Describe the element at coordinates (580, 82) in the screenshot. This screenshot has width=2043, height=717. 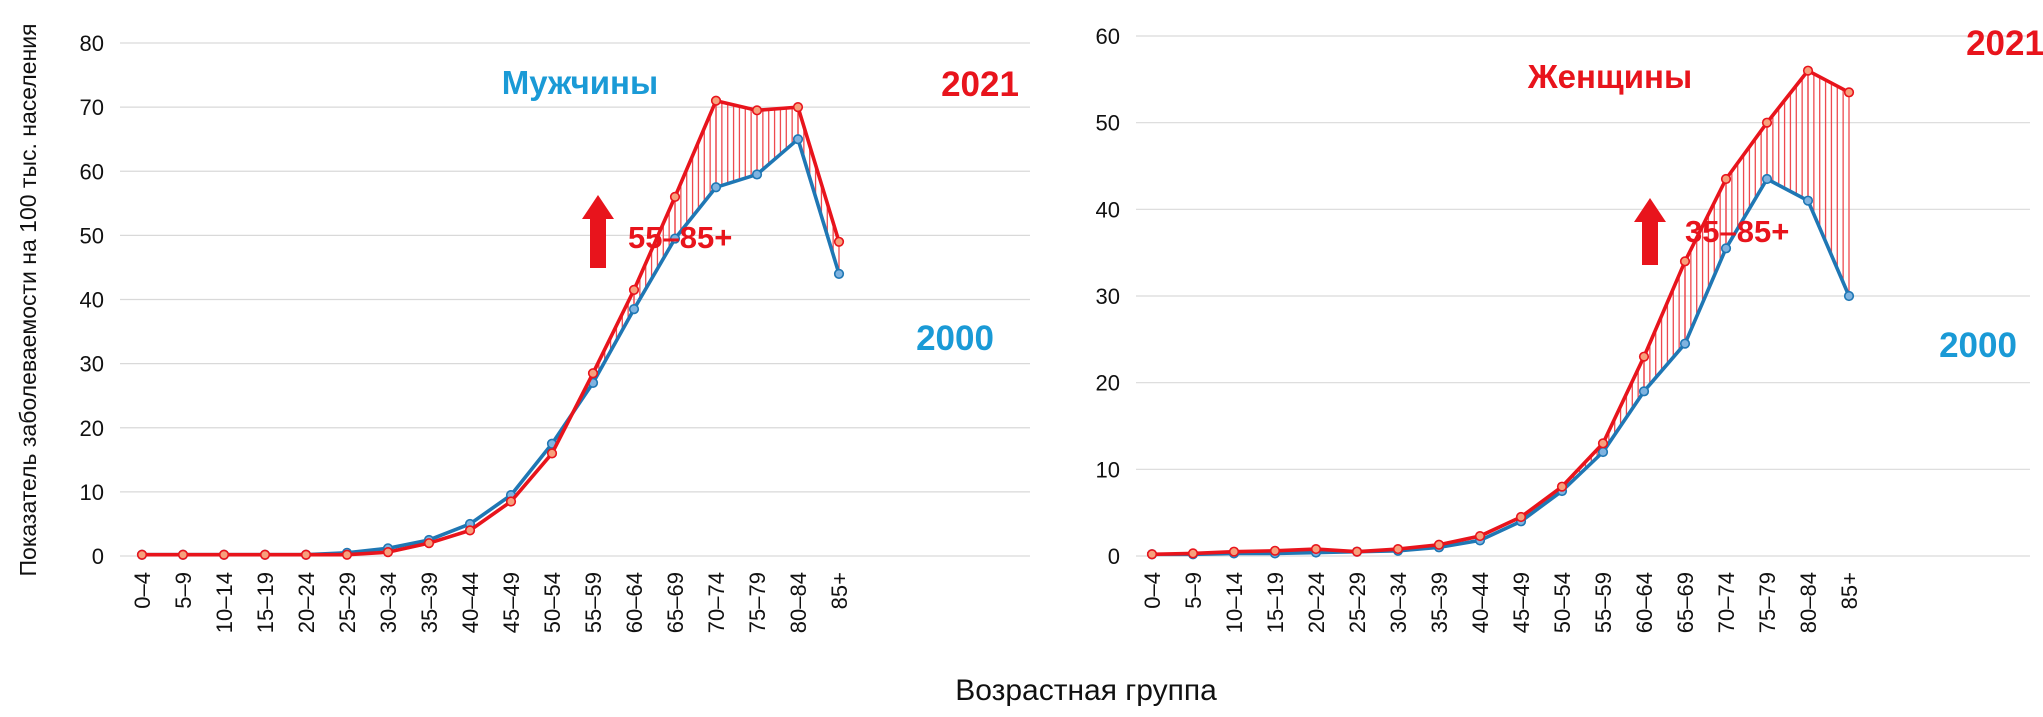
I see `panel-title: Мужчины` at that location.